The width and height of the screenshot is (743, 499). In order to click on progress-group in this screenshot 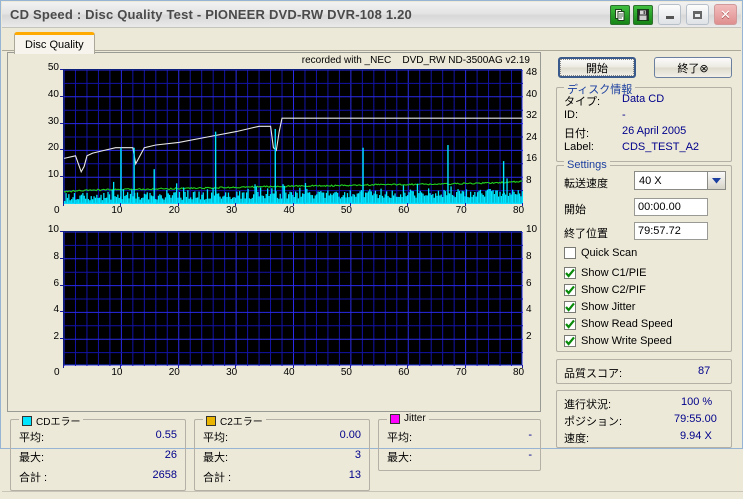, I will do `click(644, 419)`.